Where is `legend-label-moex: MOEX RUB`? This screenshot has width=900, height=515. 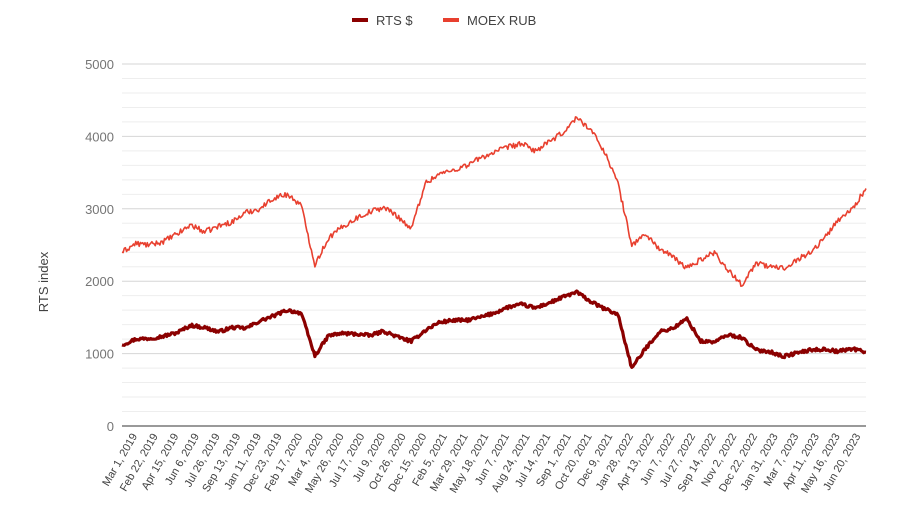 legend-label-moex: MOEX RUB is located at coordinates (501, 20).